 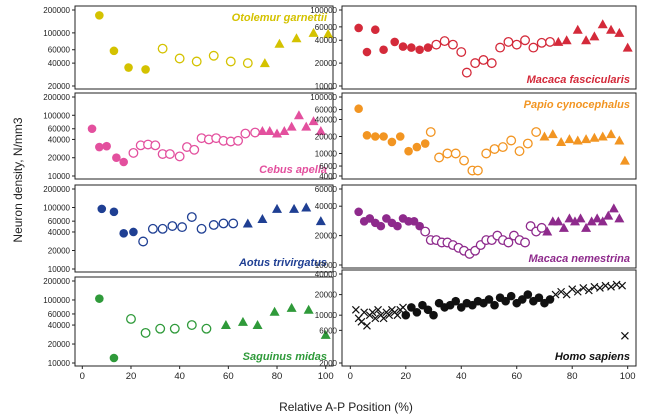 What do you see at coordinates (578, 80) in the screenshot?
I see `species-label: Macaca fascicularis` at bounding box center [578, 80].